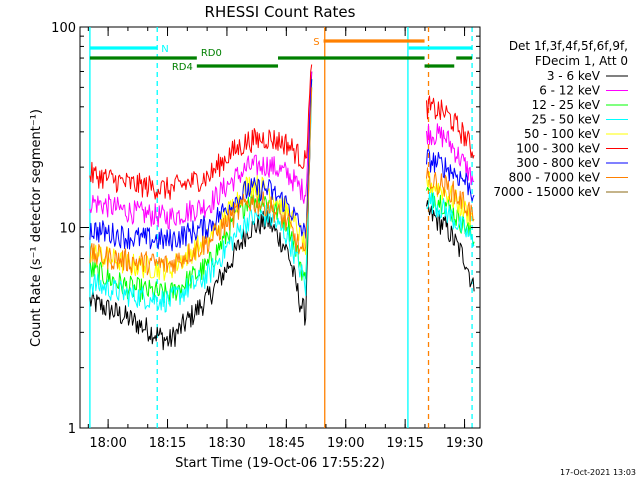  I want to click on footer-stamp: 17-Oct-2021 13:03, so click(598, 472).